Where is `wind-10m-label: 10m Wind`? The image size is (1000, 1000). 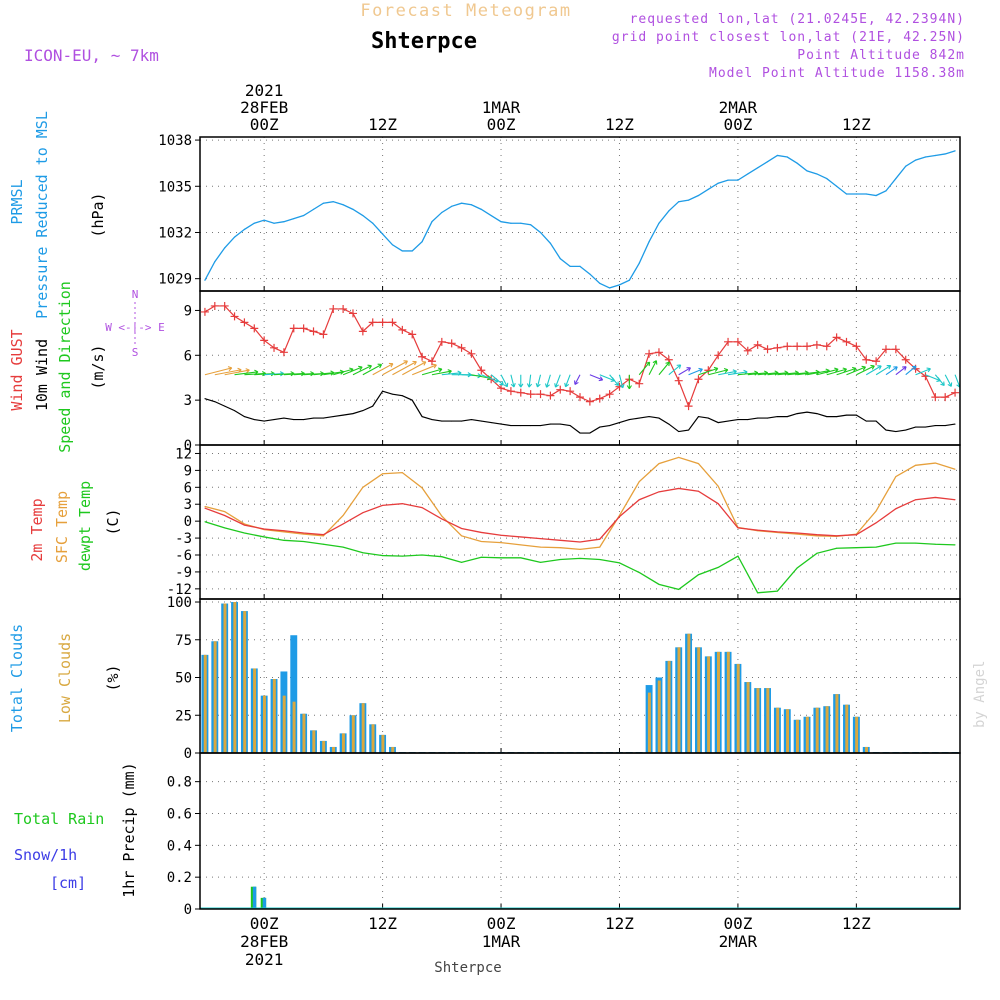 wind-10m-label: 10m Wind is located at coordinates (42, 375).